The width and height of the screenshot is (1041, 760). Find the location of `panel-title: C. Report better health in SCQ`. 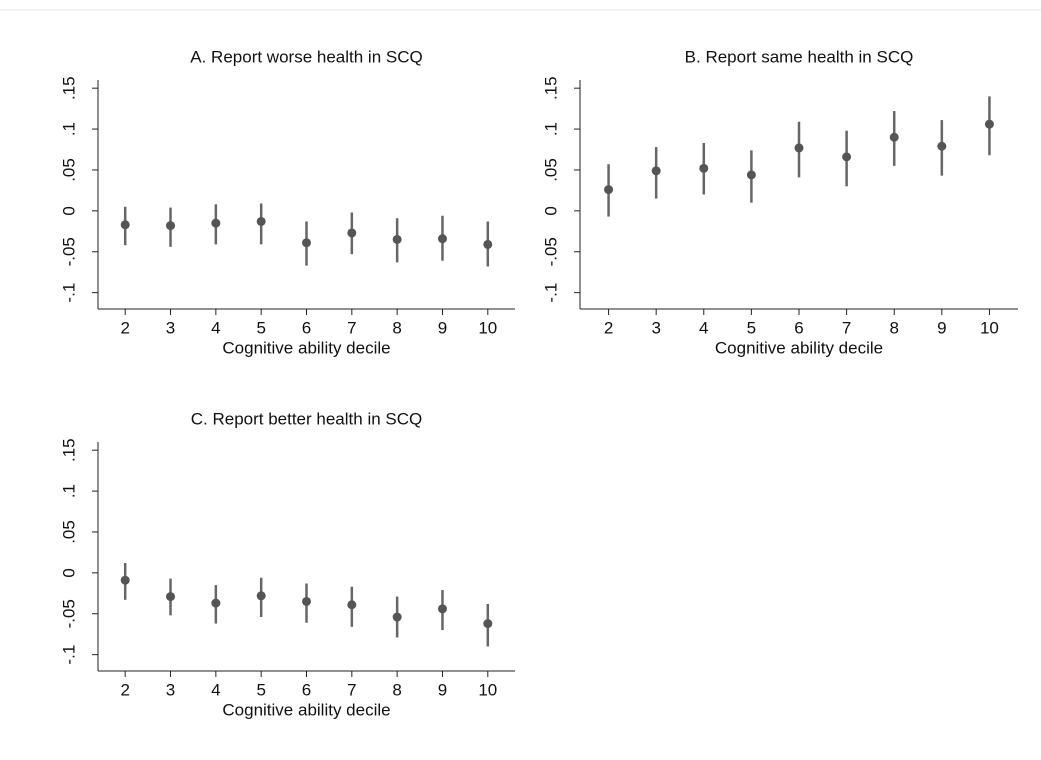

panel-title: C. Report better health in SCQ is located at coordinates (307, 418).